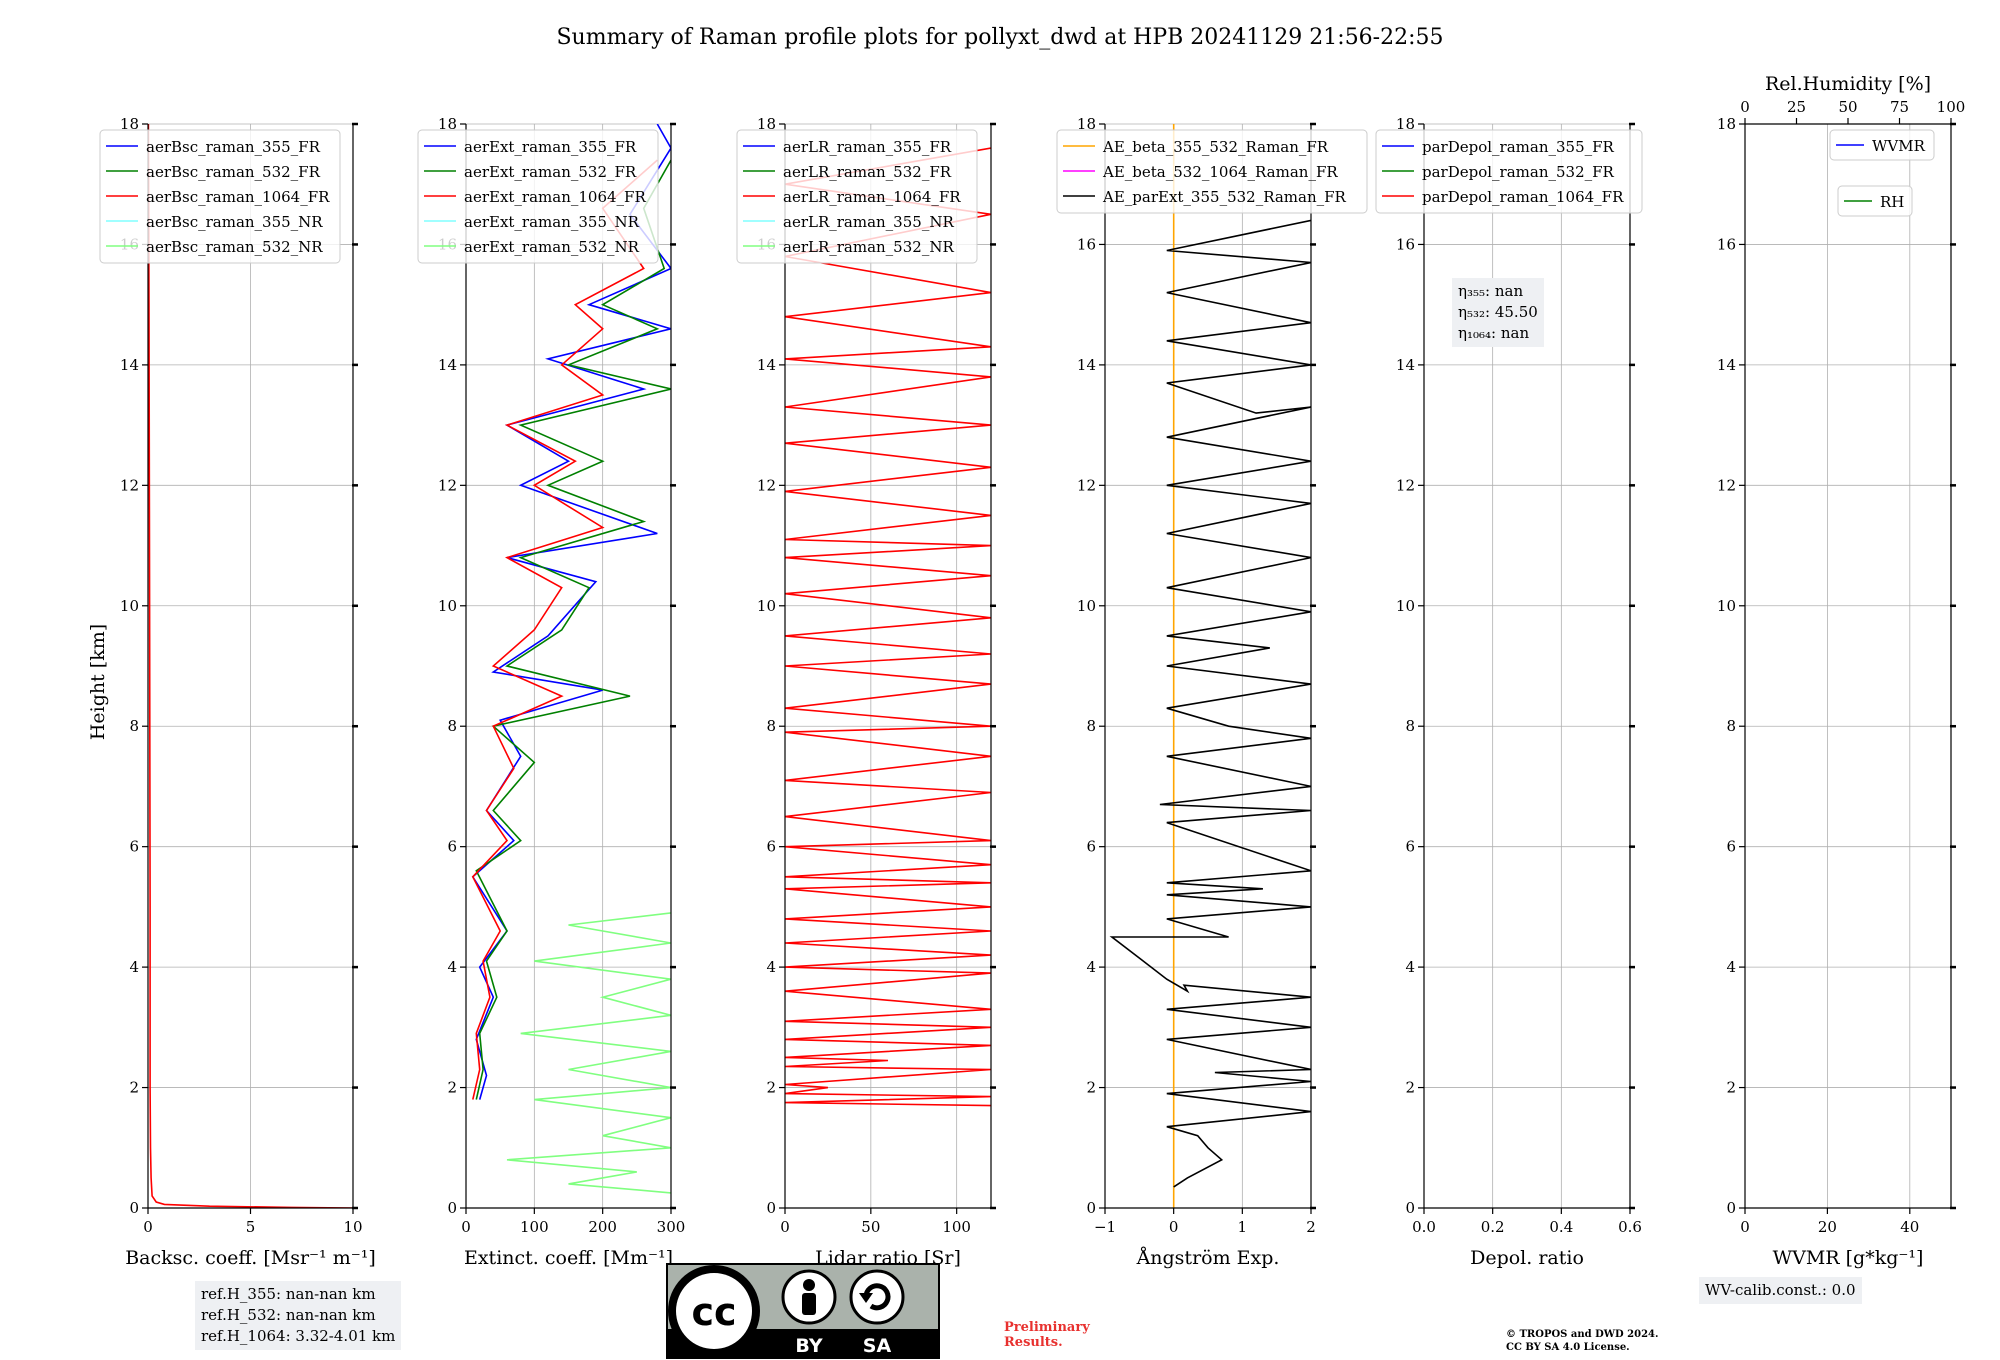 The height and width of the screenshot is (1360, 2000). I want to click on x-tick-label: 20, so click(1827, 1227).